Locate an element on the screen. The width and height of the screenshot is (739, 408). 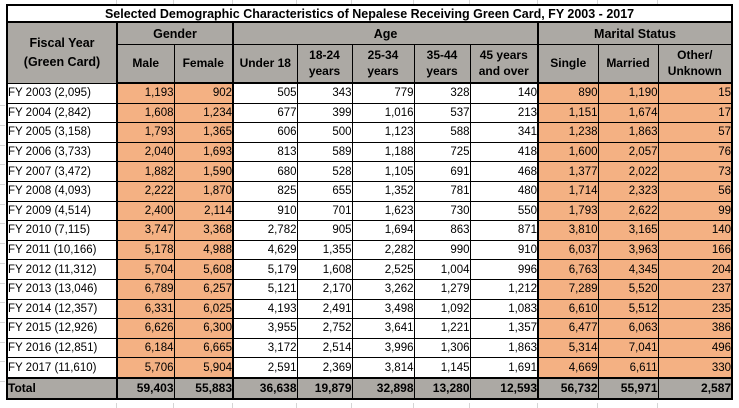
data-cell: 701 is located at coordinates (324, 211).